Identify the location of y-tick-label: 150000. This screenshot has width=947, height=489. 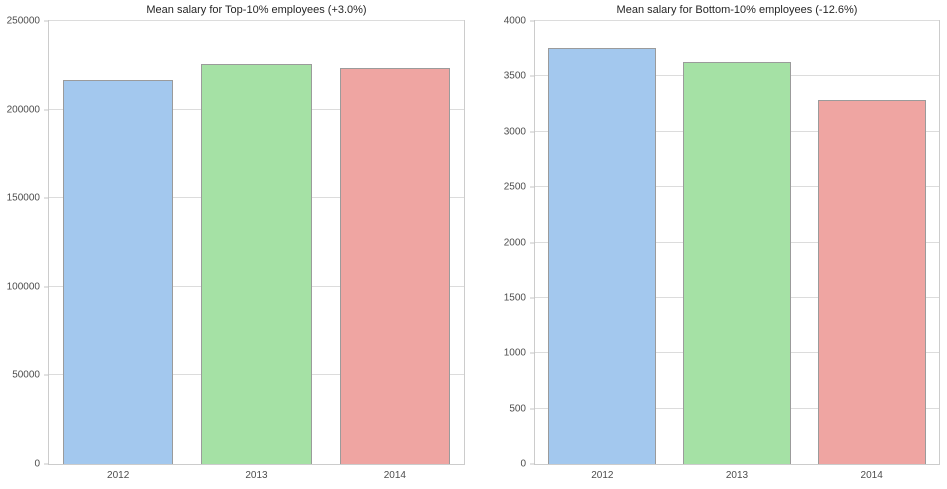
(23, 198).